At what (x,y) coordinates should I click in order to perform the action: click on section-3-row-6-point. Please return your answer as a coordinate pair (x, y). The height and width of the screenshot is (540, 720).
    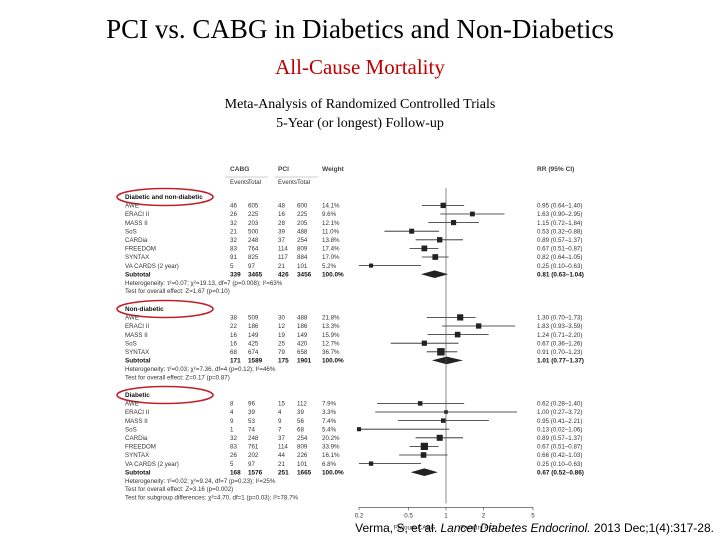
    Looking at the image, I should click on (424, 446).